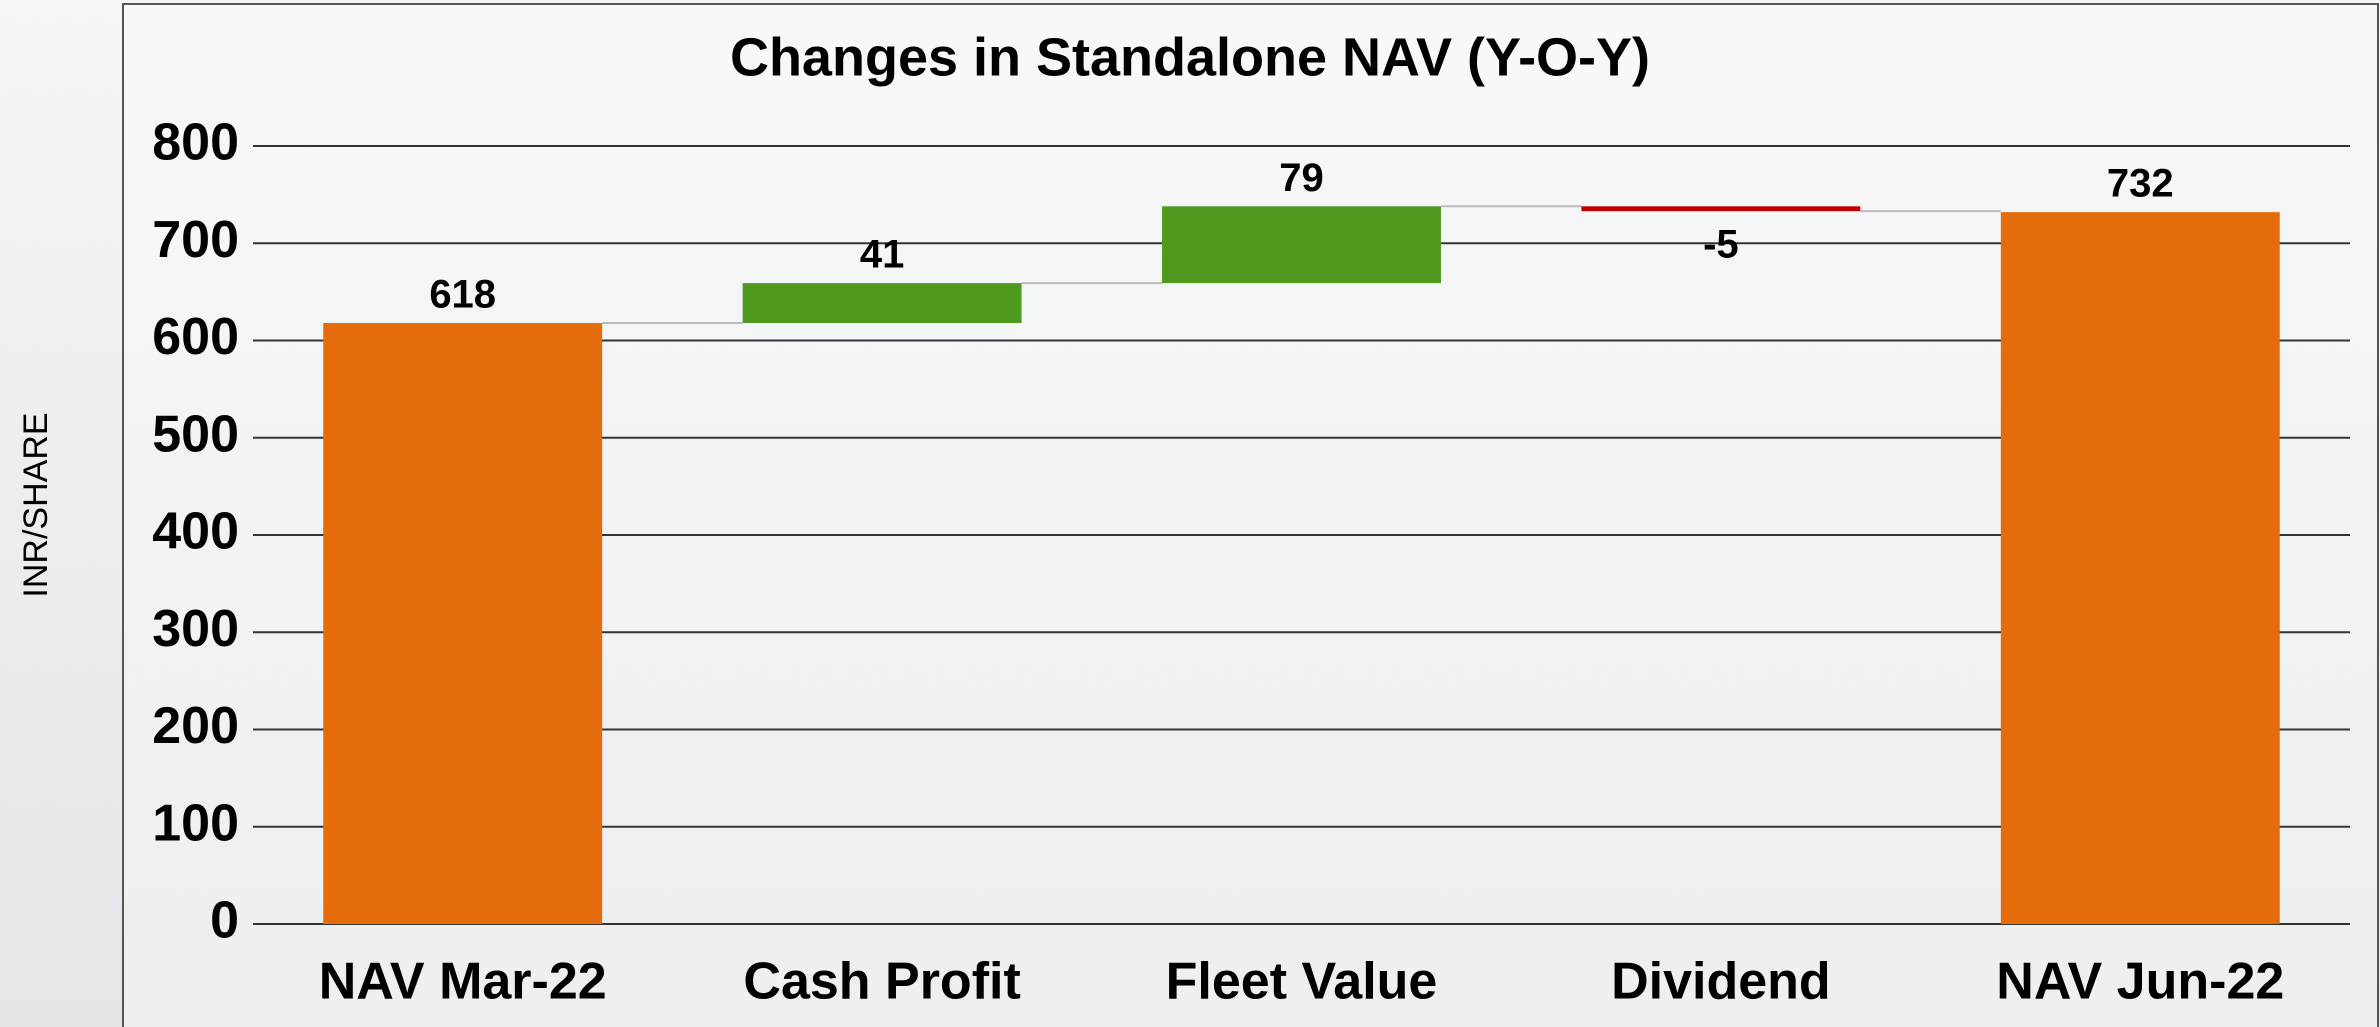  I want to click on x-tick-label: NAV Mar-22, so click(463, 982).